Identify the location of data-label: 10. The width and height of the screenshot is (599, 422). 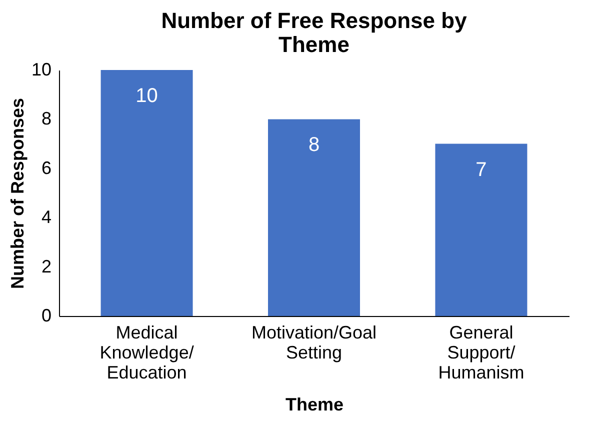
(147, 96).